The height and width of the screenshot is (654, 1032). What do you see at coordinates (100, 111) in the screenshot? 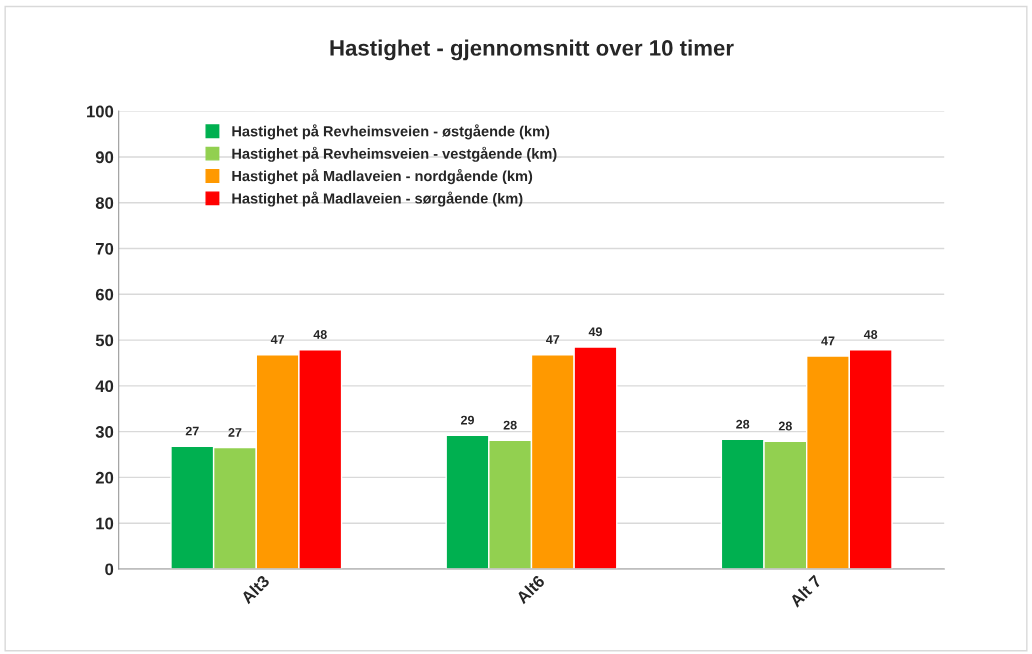
I see `y-tick-label: 100` at bounding box center [100, 111].